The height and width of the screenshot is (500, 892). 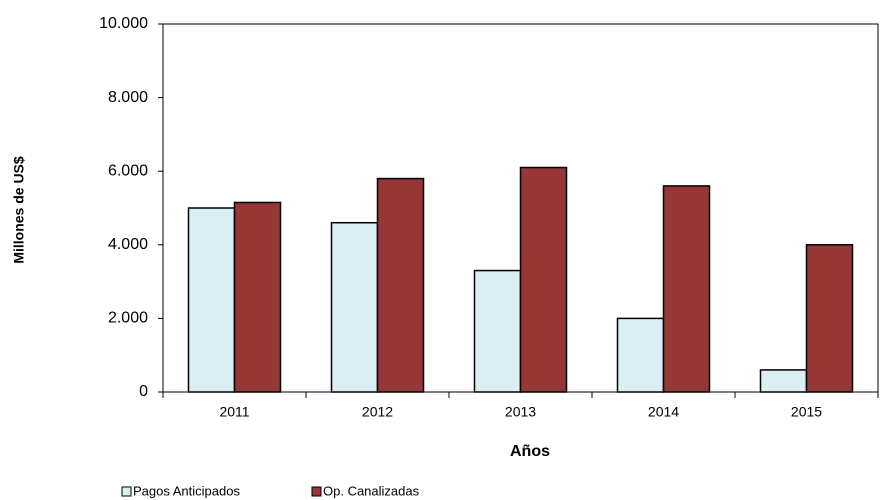 What do you see at coordinates (143, 391) in the screenshot?
I see `y-tick-label: 0` at bounding box center [143, 391].